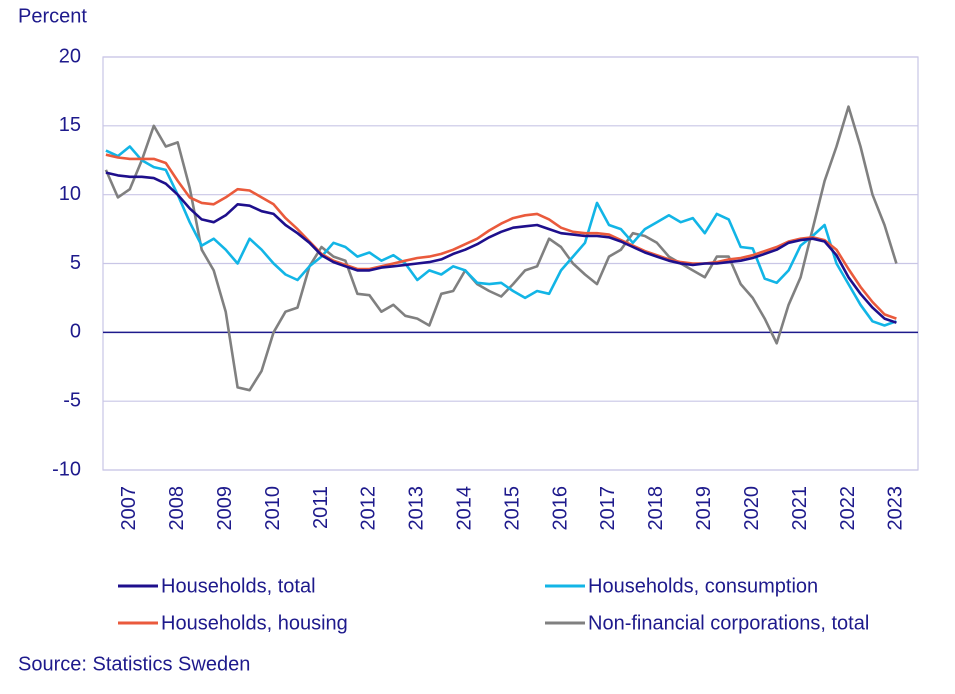 This screenshot has height=694, width=955. What do you see at coordinates (369, 508) in the screenshot?
I see `x-tick-label: 2012` at bounding box center [369, 508].